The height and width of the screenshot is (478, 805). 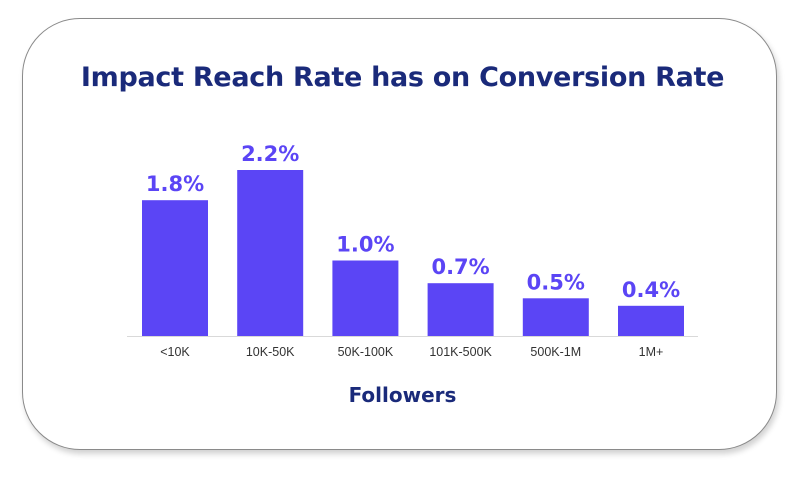 What do you see at coordinates (175, 184) in the screenshot?
I see `data-label-0: 1.8%` at bounding box center [175, 184].